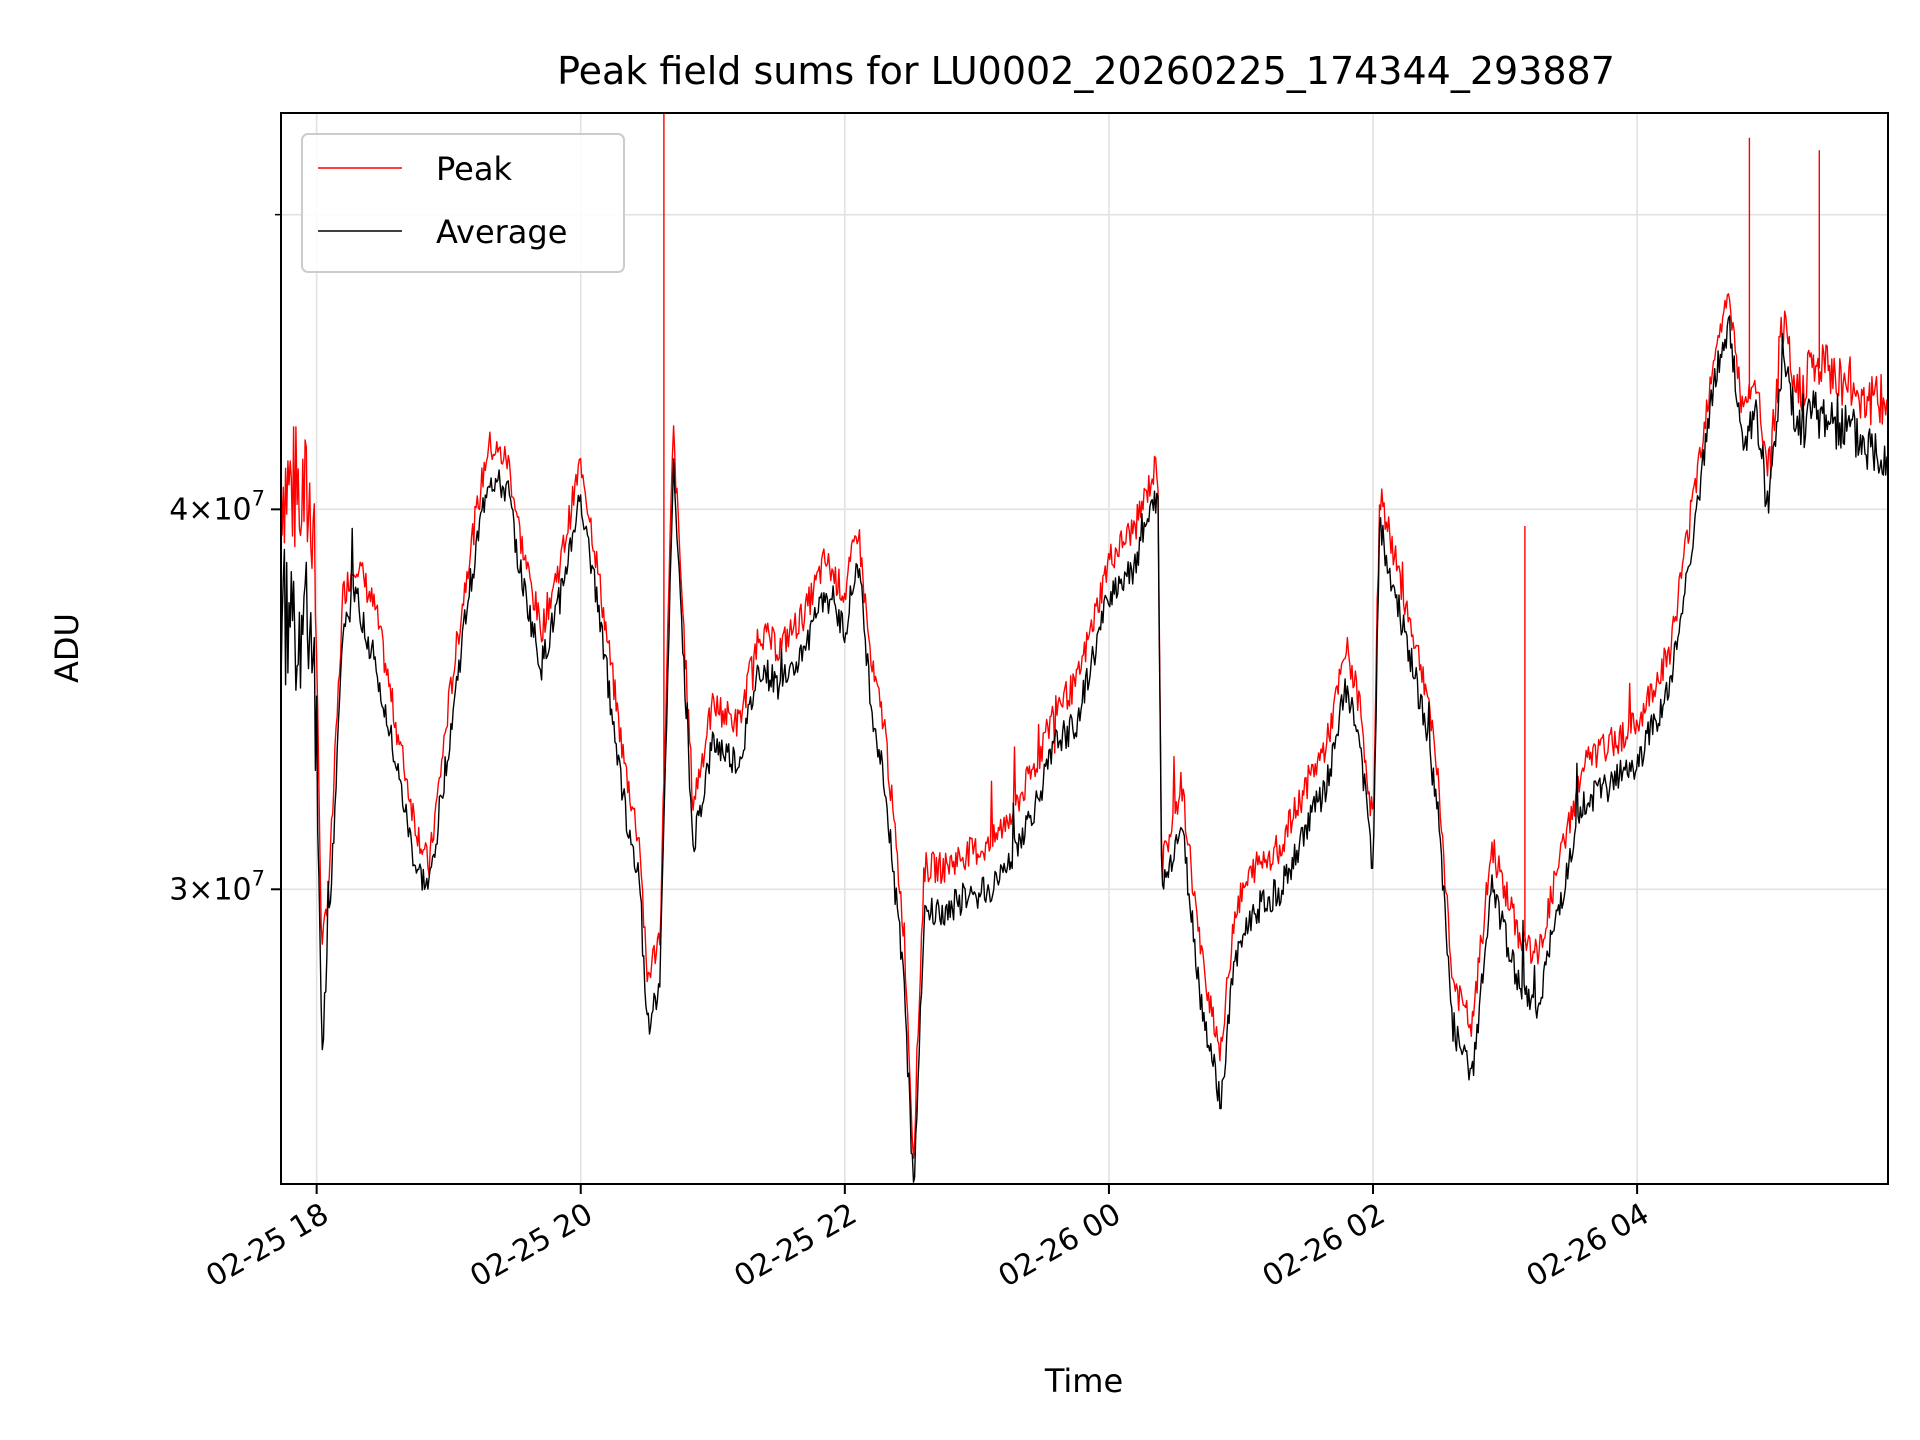 The width and height of the screenshot is (1920, 1440). What do you see at coordinates (501, 232) in the screenshot?
I see `legend-label-average: Average` at bounding box center [501, 232].